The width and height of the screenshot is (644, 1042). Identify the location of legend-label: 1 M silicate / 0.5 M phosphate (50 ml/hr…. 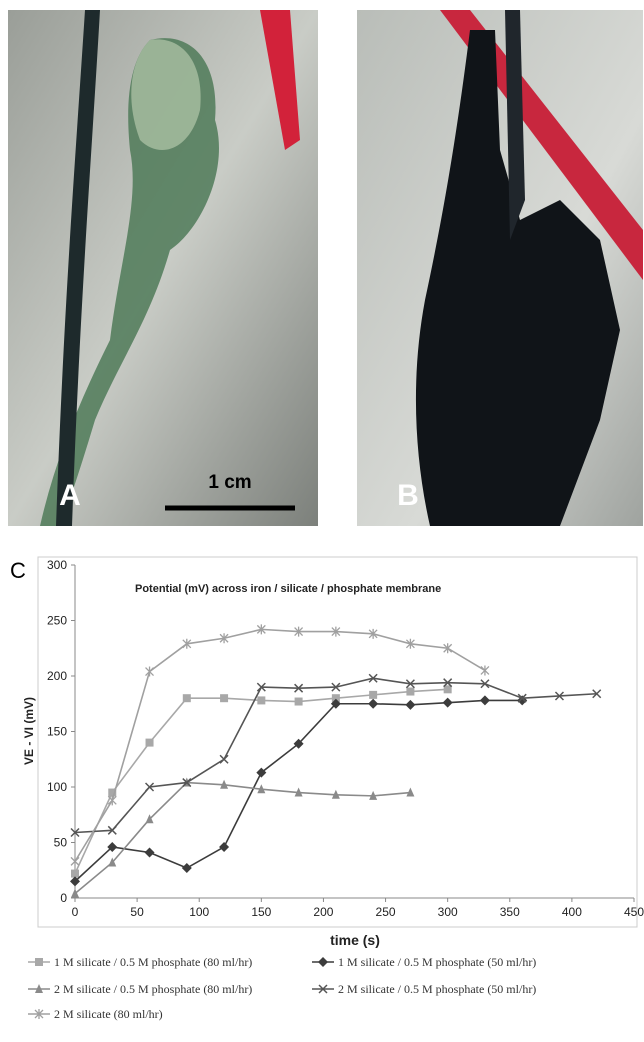
(437, 962).